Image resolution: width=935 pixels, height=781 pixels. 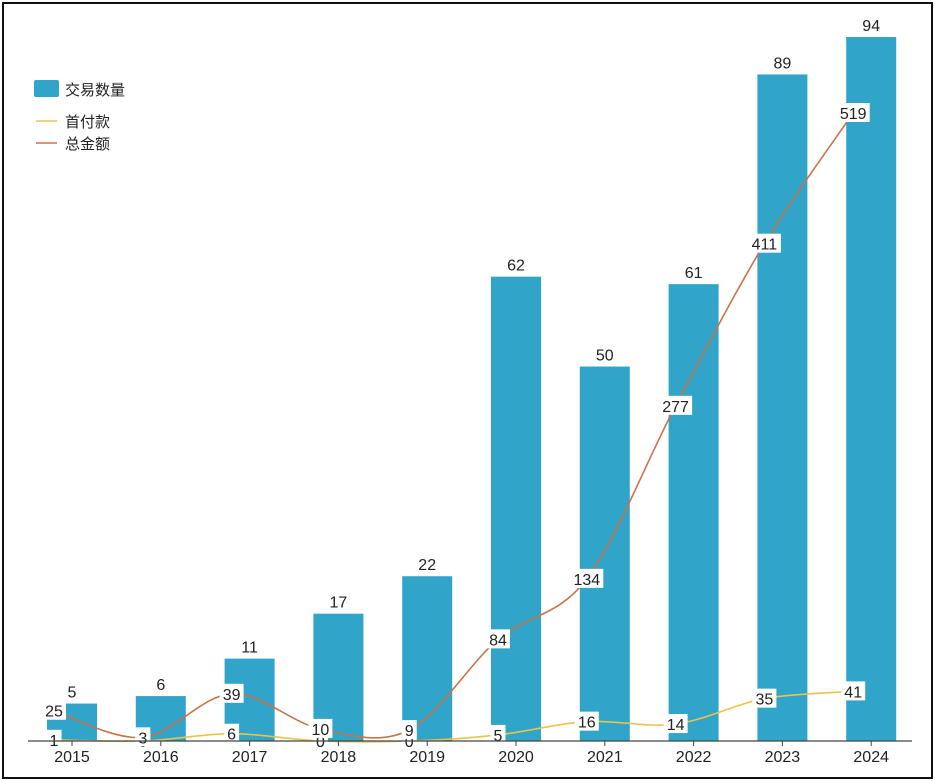 I want to click on total-amount-label-bg-2022, so click(x=676, y=405).